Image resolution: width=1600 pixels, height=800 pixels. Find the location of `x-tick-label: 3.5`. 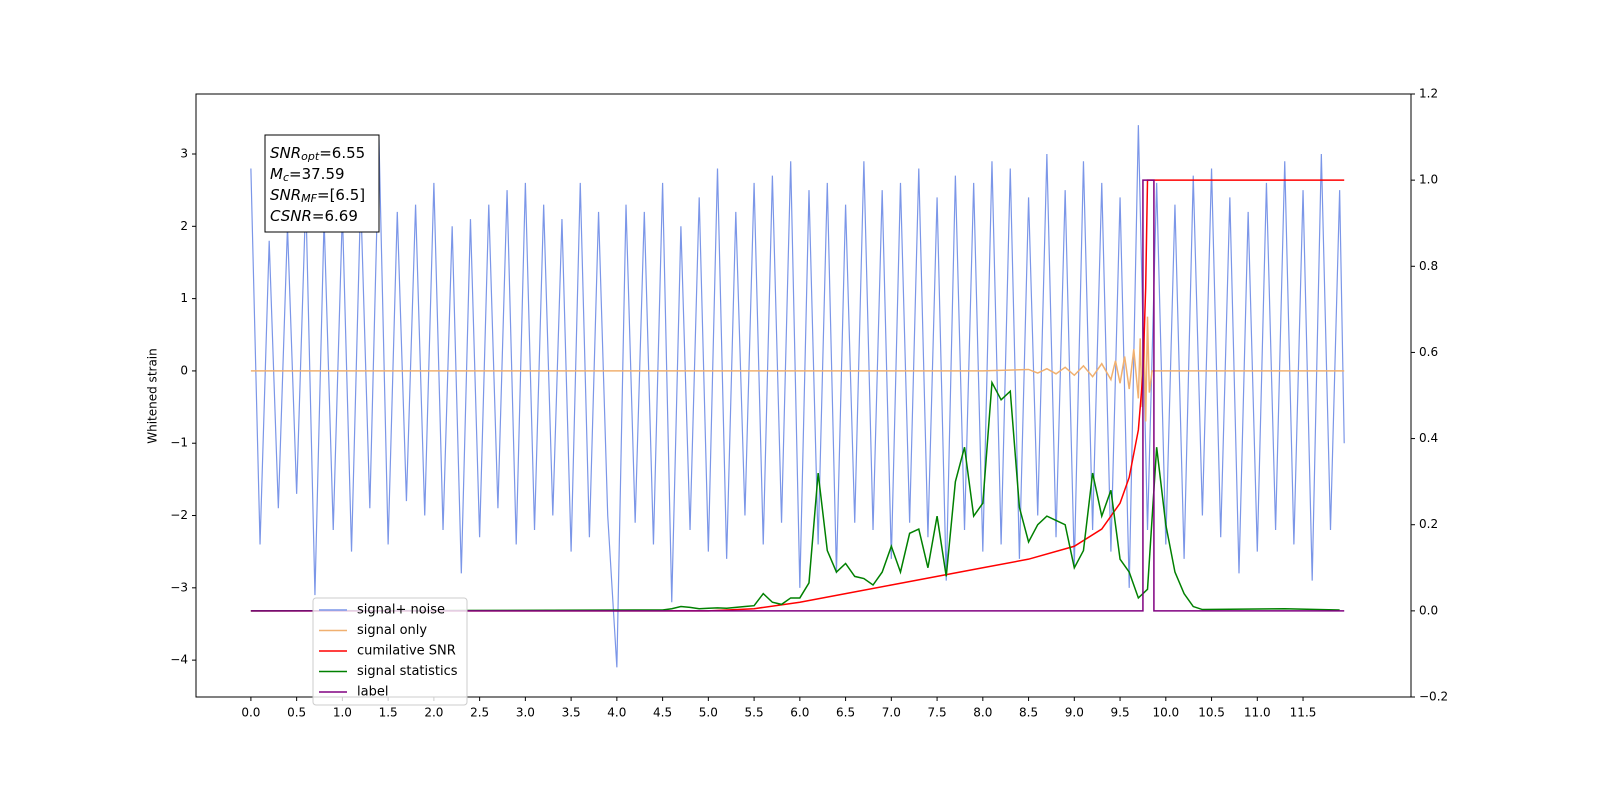

x-tick-label: 3.5 is located at coordinates (571, 713).